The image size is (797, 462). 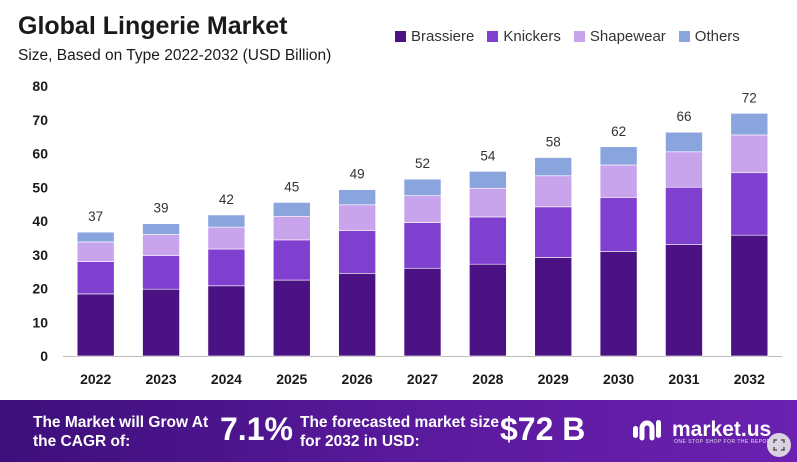 What do you see at coordinates (422, 379) in the screenshot?
I see `x-tick-label: 2027` at bounding box center [422, 379].